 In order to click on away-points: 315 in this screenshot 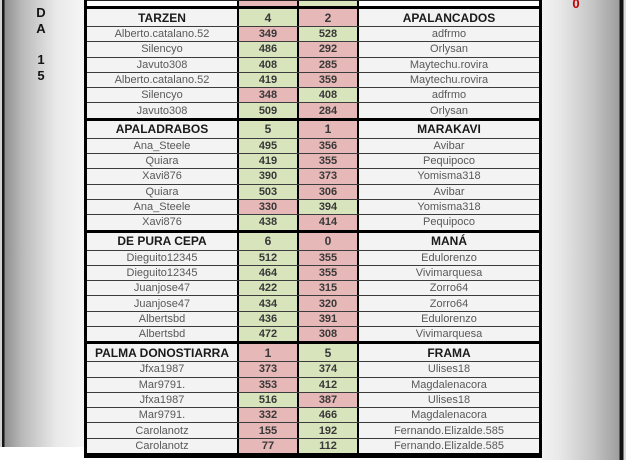, I will do `click(328, 288)`.